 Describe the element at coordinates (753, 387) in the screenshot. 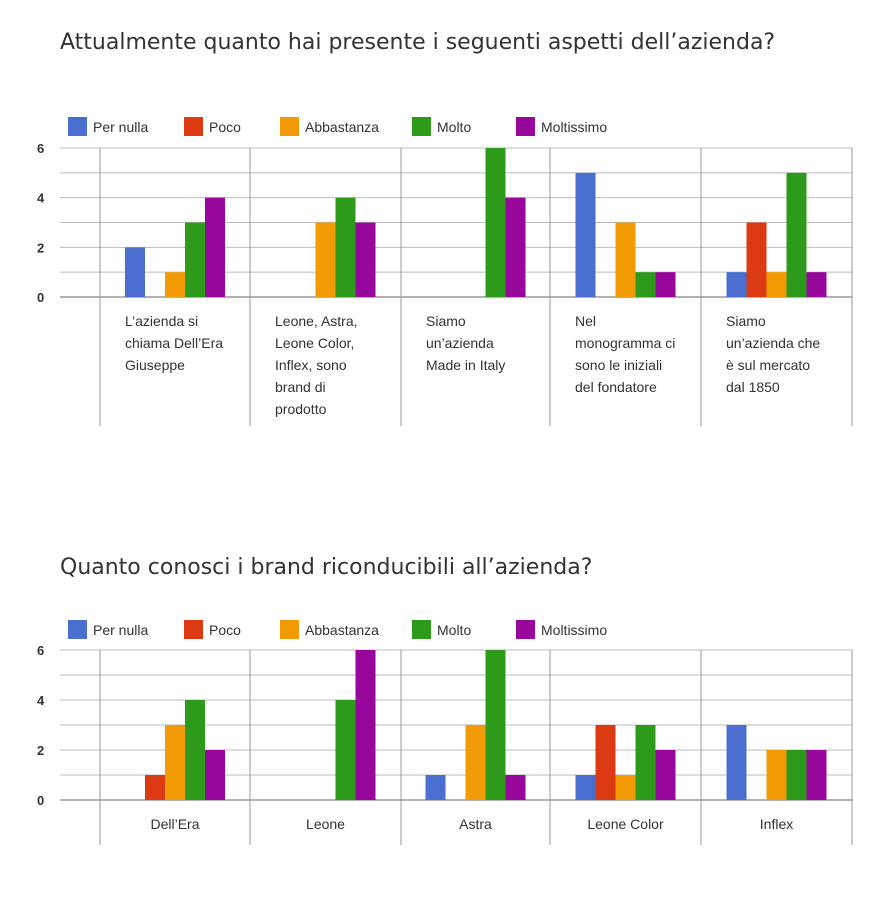

I see `category-label: dal 1850` at that location.